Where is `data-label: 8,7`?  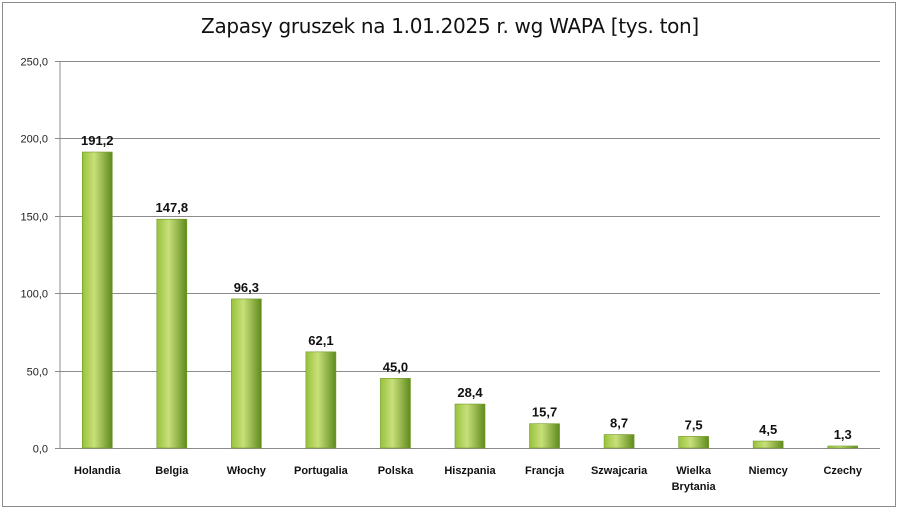 data-label: 8,7 is located at coordinates (619, 423).